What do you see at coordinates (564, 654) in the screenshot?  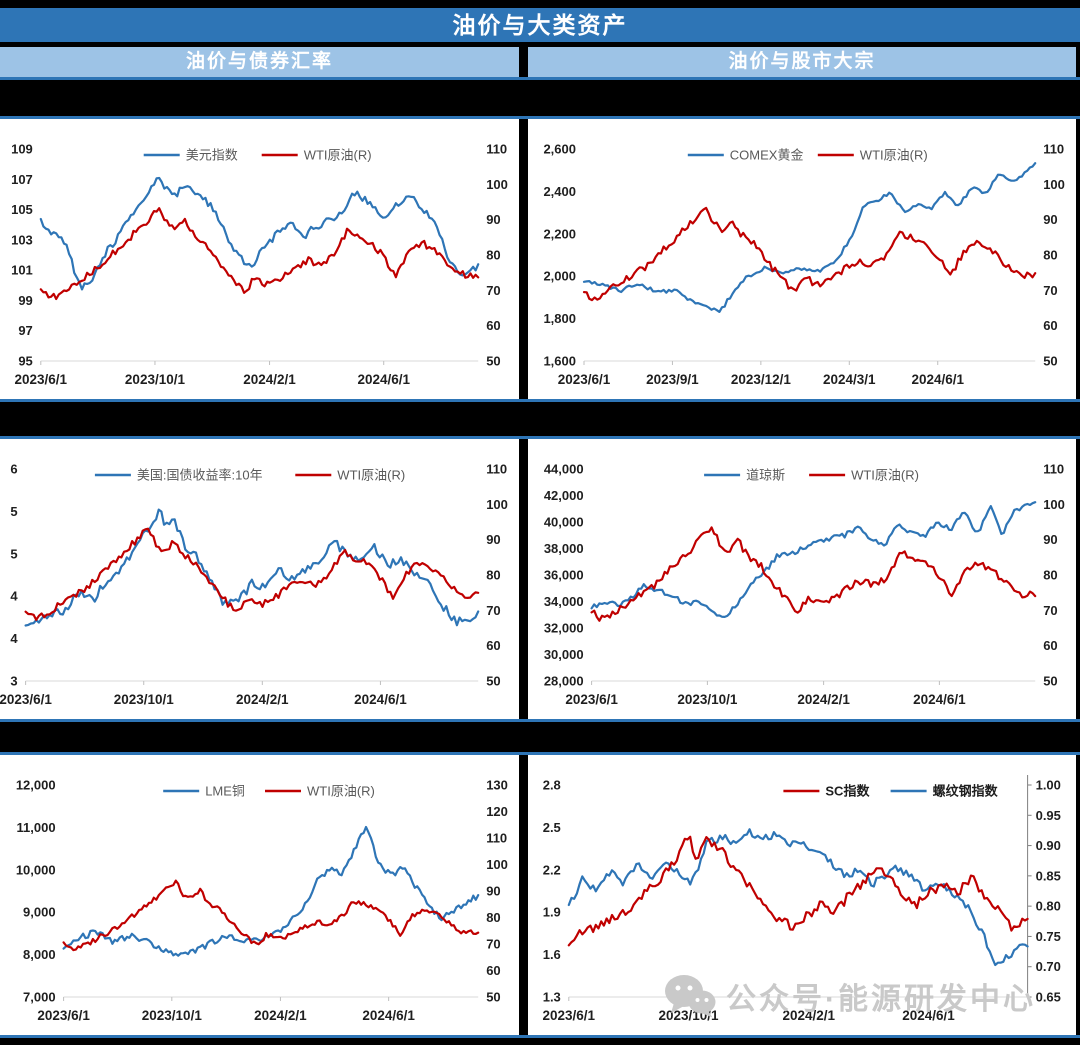 I see `svg-text: 30,000` at bounding box center [564, 654].